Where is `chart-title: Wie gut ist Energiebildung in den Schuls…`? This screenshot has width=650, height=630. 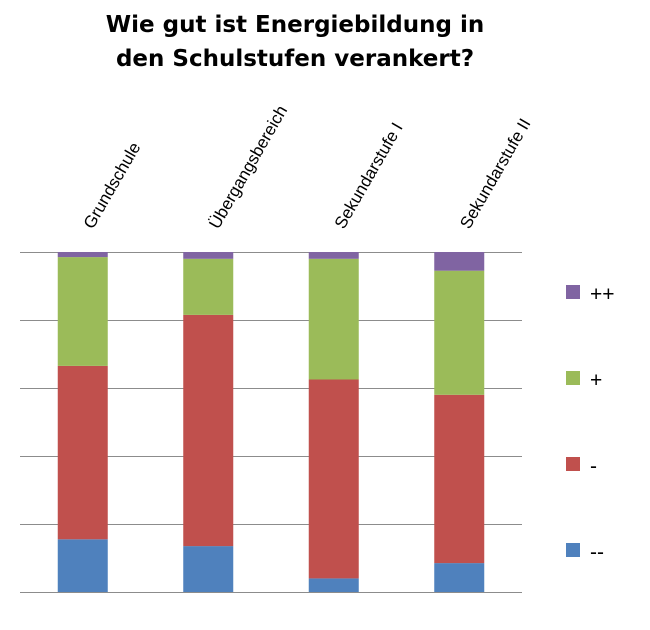 chart-title: Wie gut ist Energiebildung in den Schuls… is located at coordinates (295, 42).